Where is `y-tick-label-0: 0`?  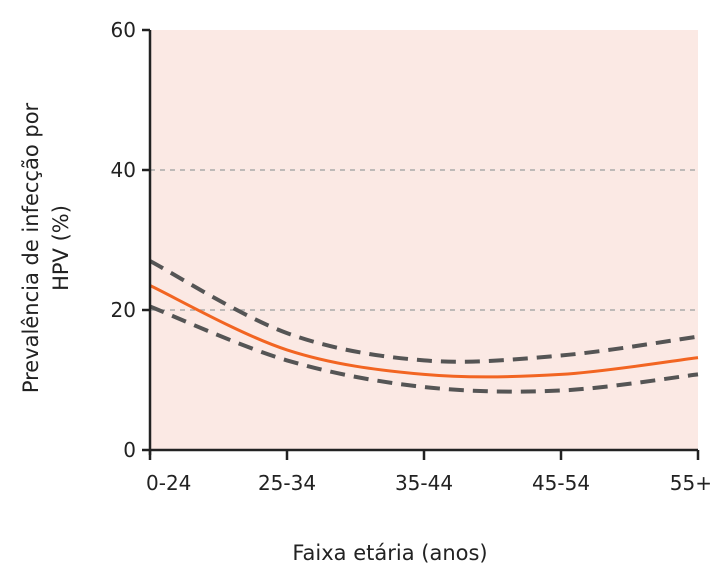
y-tick-label-0: 0 is located at coordinates (129, 450).